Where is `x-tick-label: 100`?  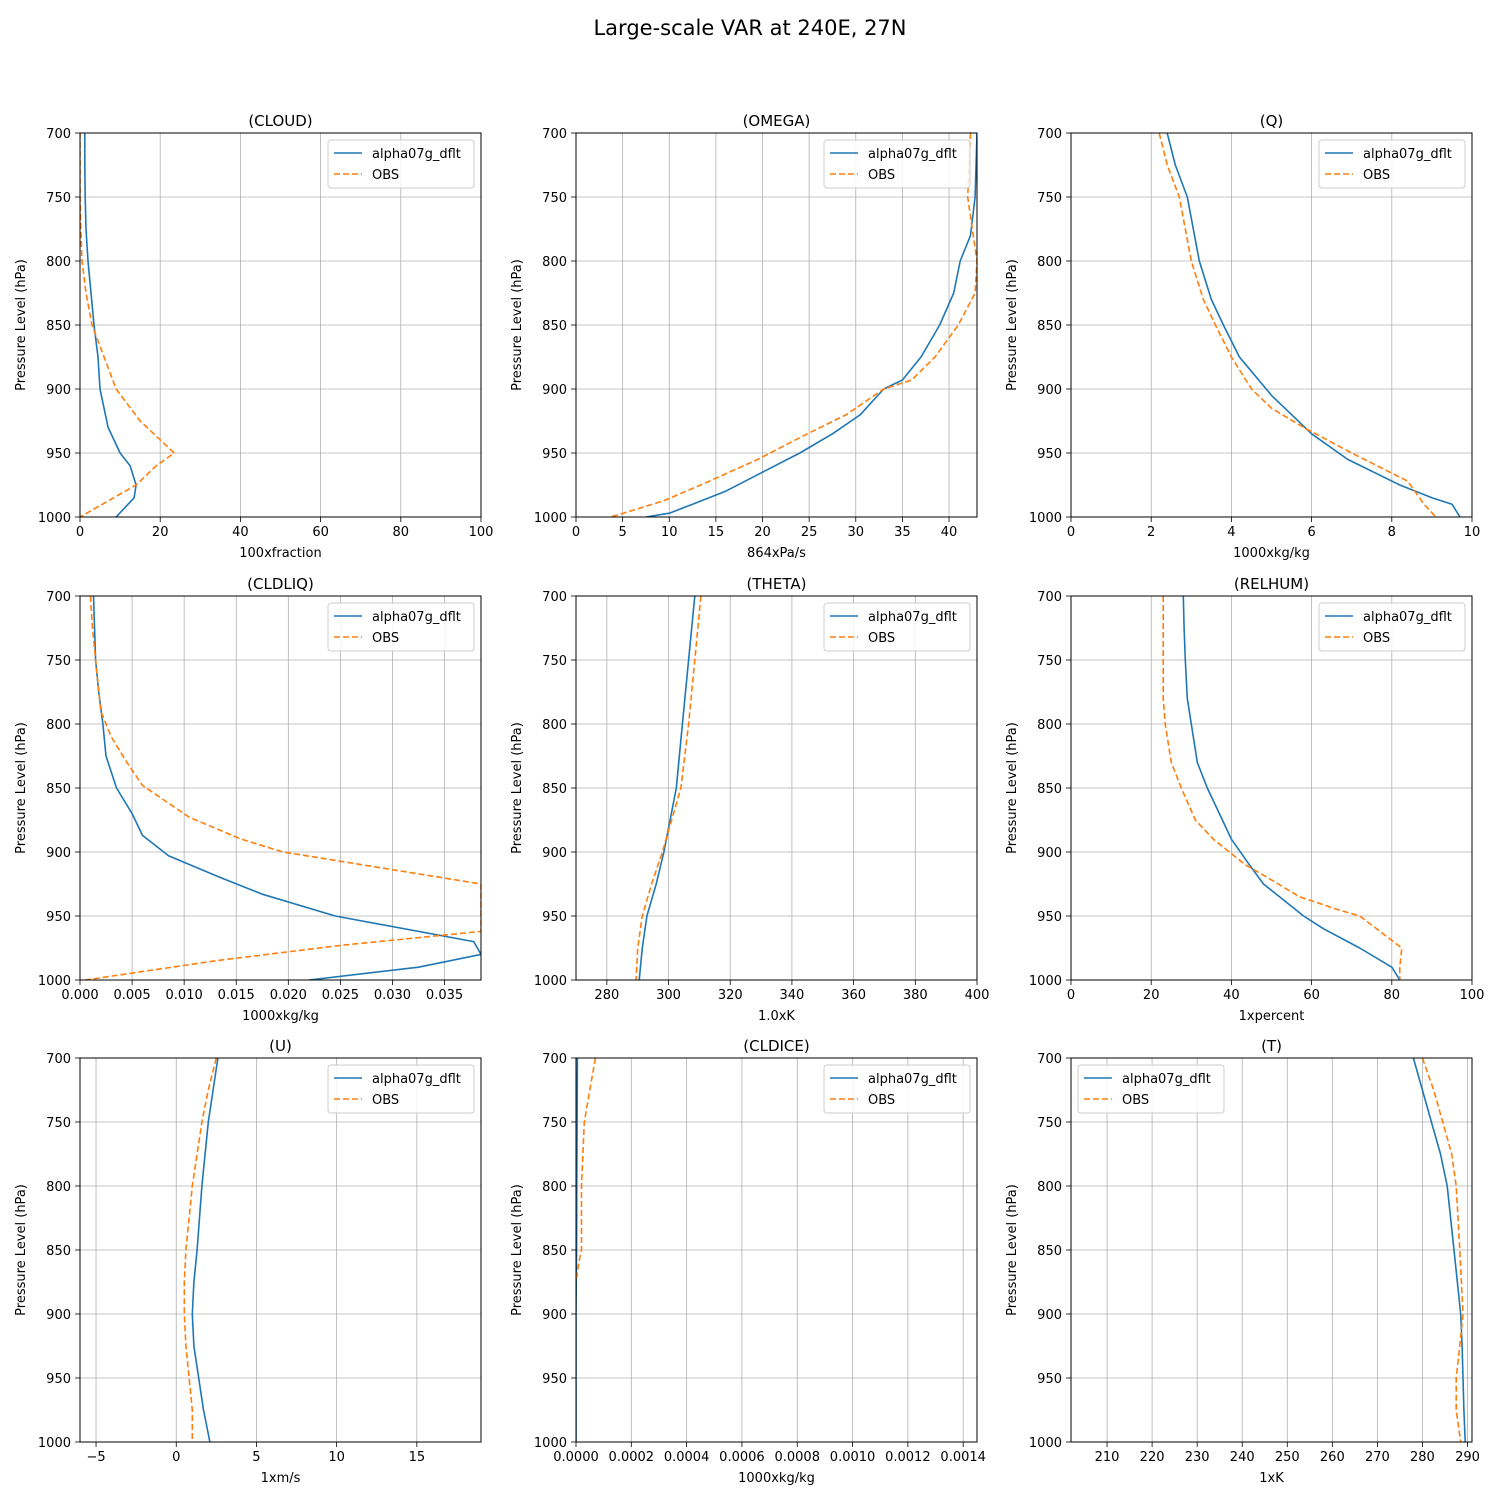
x-tick-label: 100 is located at coordinates (1472, 995).